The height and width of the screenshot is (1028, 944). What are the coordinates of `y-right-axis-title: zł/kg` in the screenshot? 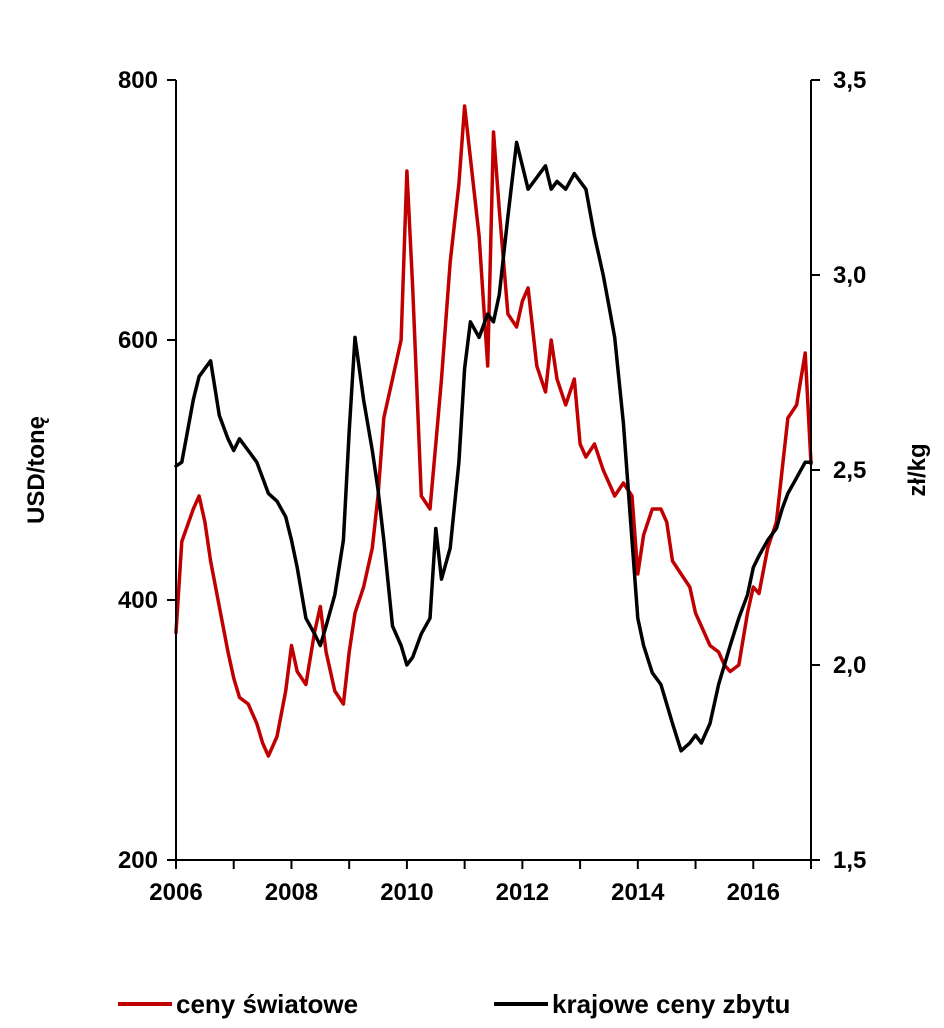 It's located at (917, 469).